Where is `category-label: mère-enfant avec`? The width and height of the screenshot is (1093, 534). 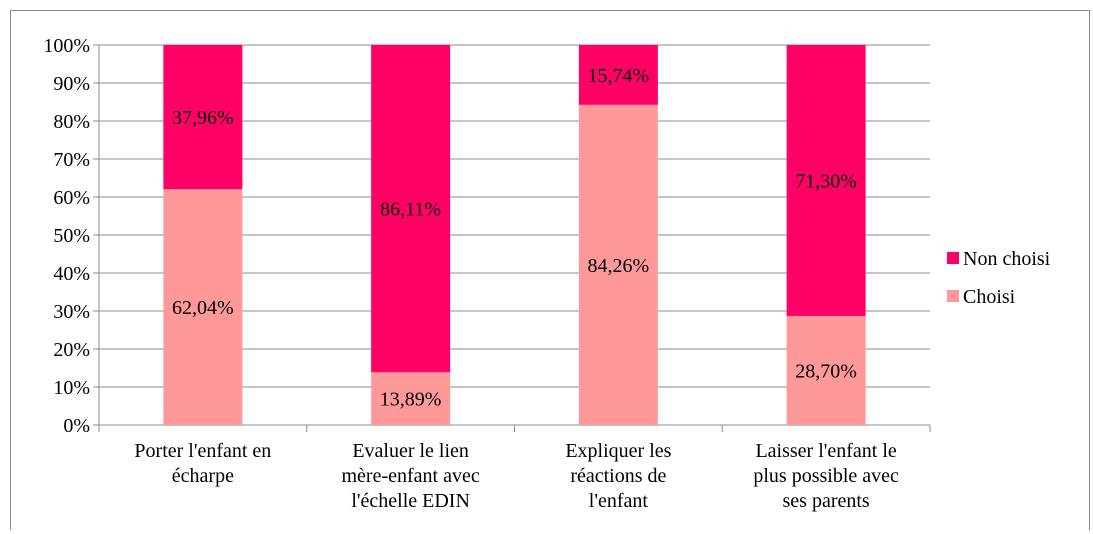 category-label: mère-enfant avec is located at coordinates (411, 476).